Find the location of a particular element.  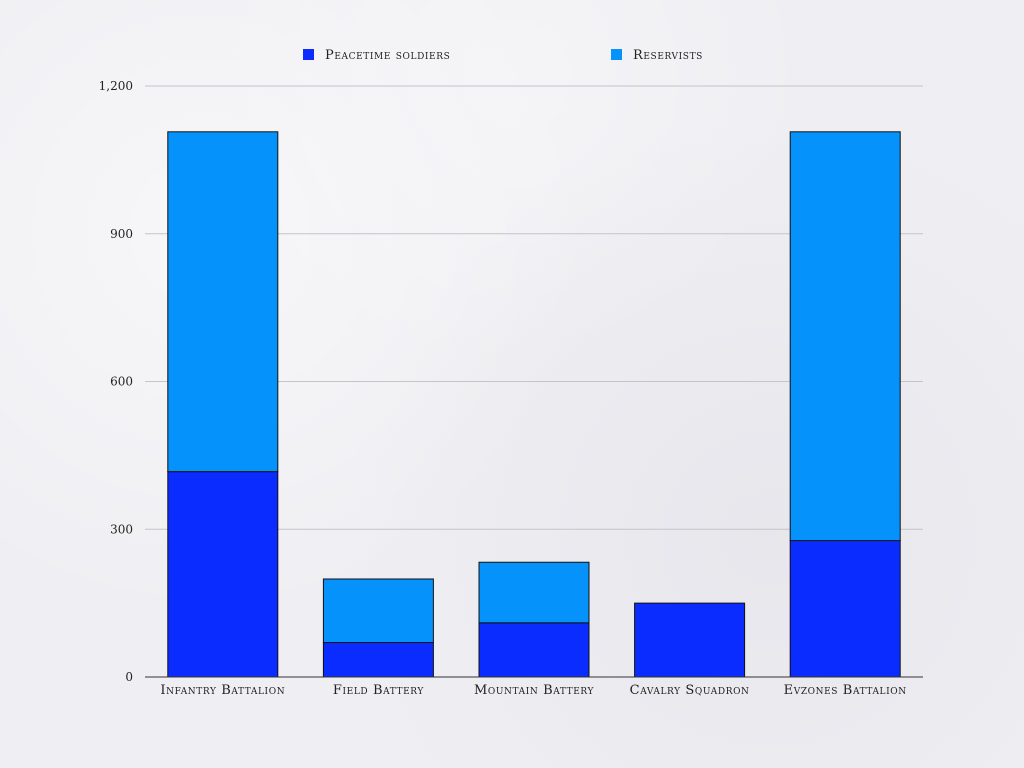

x-category-label: Mountain Battery is located at coordinates (534, 690).